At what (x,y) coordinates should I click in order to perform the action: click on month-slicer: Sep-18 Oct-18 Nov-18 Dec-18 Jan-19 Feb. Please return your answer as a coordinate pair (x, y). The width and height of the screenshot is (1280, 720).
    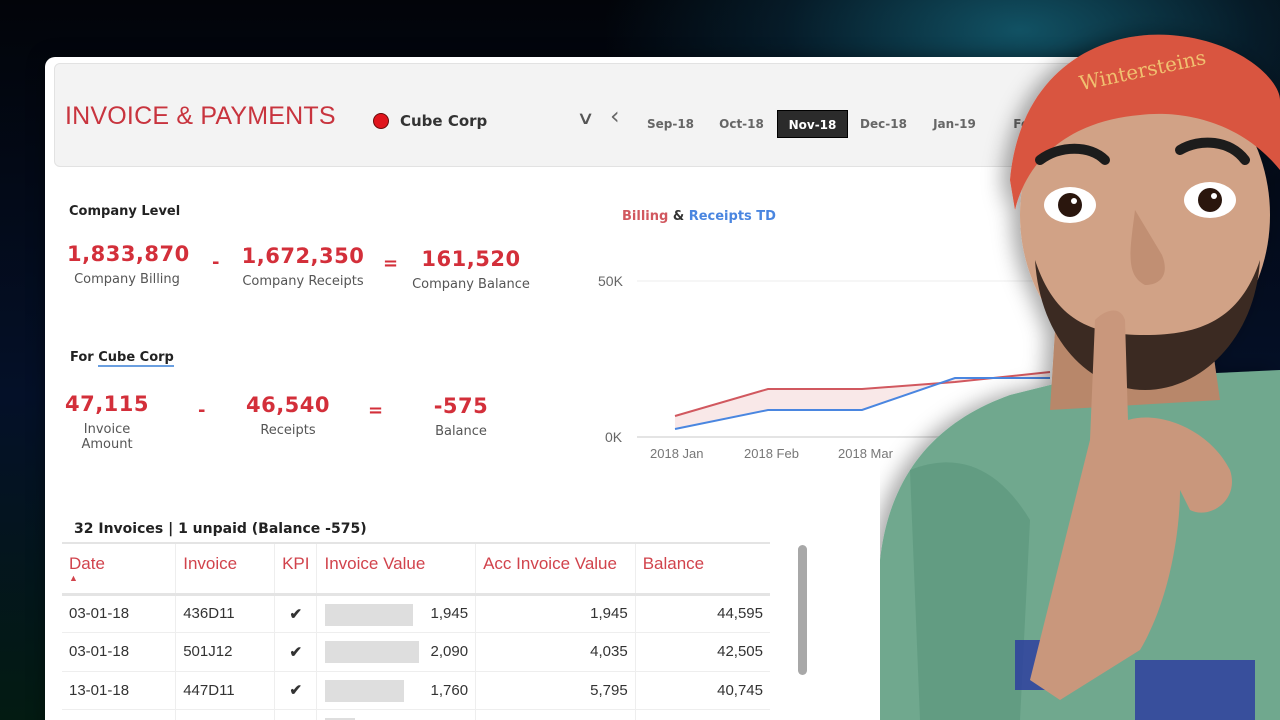
    Looking at the image, I should click on (848, 124).